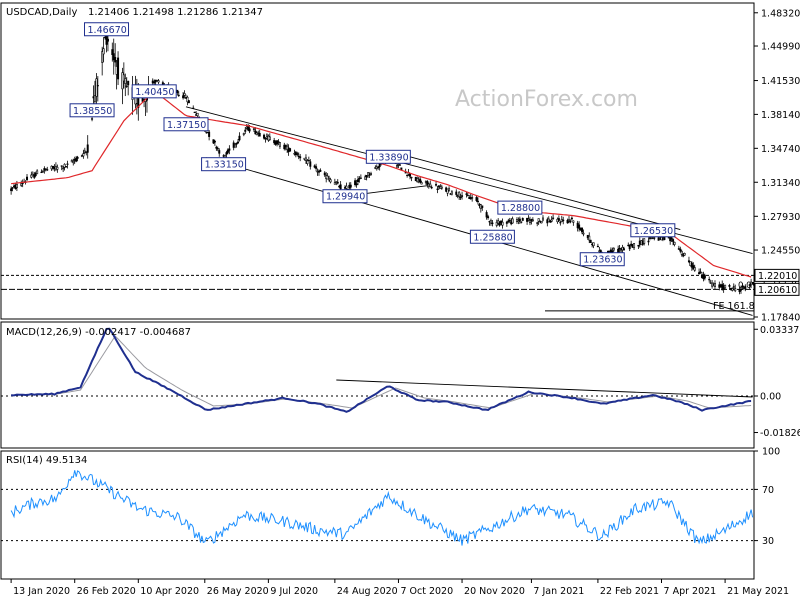 This screenshot has height=604, width=800. I want to click on x-tick-label: 22 Feb 2021, so click(629, 591).